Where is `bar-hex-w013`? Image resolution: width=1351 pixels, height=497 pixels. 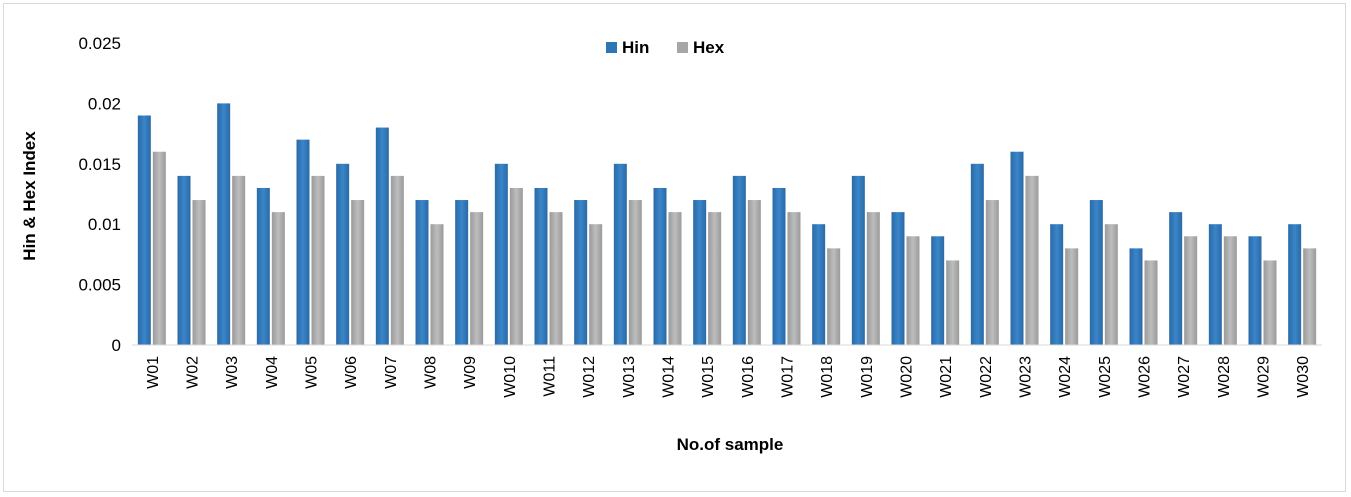
bar-hex-w013 is located at coordinates (635, 272).